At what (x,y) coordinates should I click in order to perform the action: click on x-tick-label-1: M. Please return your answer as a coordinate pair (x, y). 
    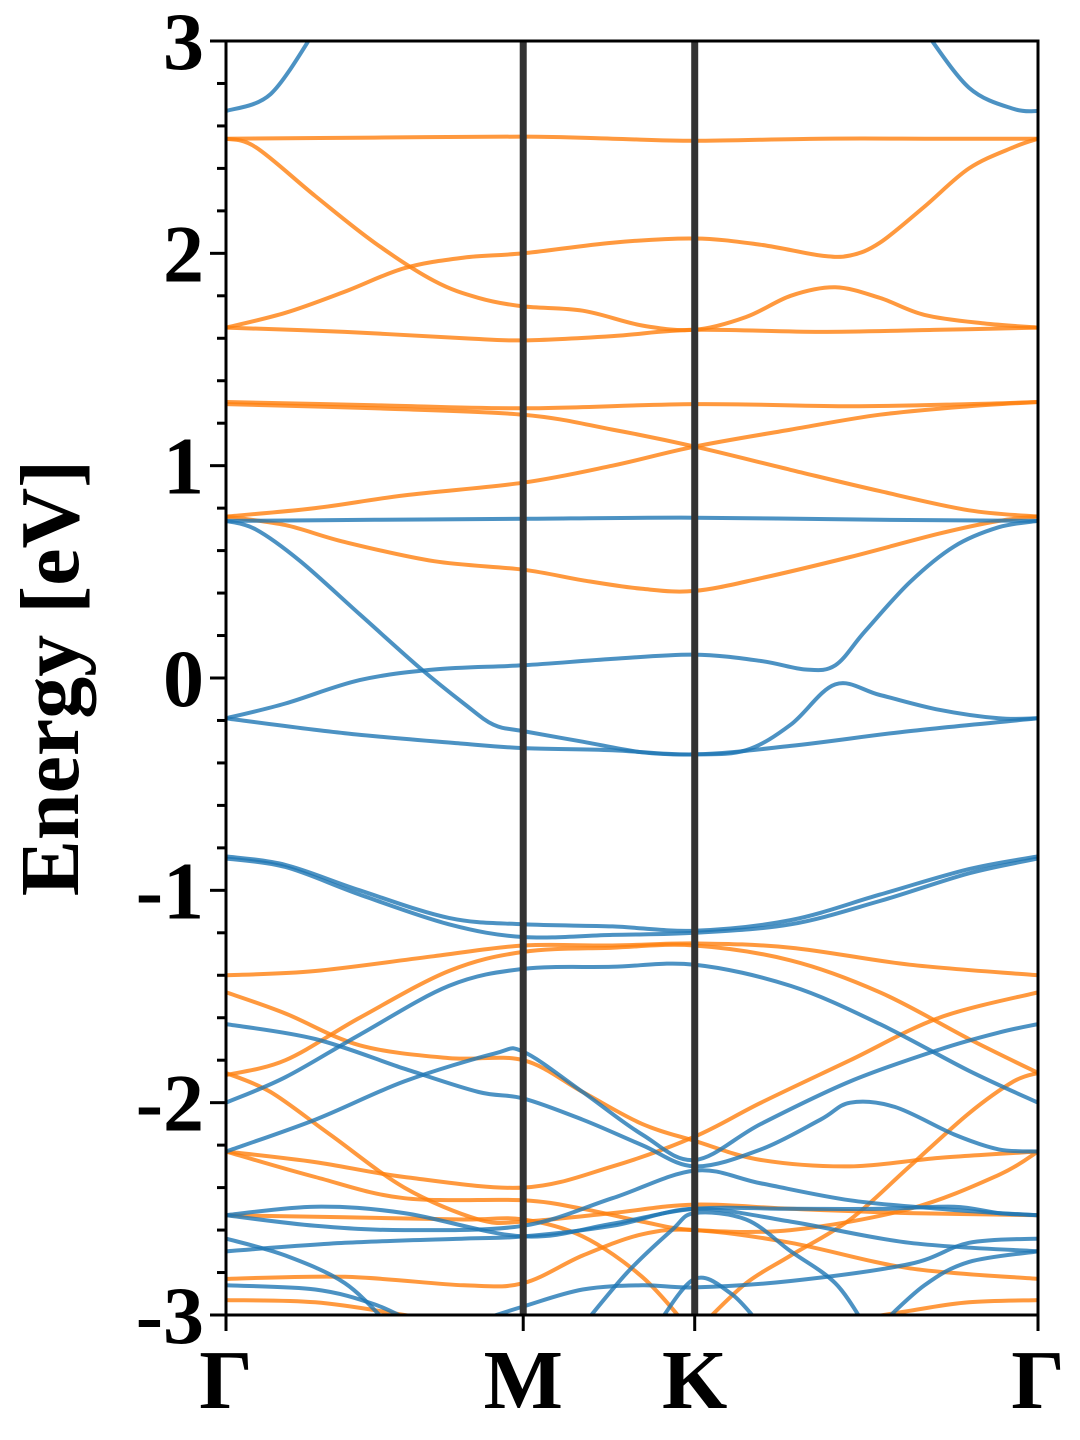
    Looking at the image, I should click on (523, 1380).